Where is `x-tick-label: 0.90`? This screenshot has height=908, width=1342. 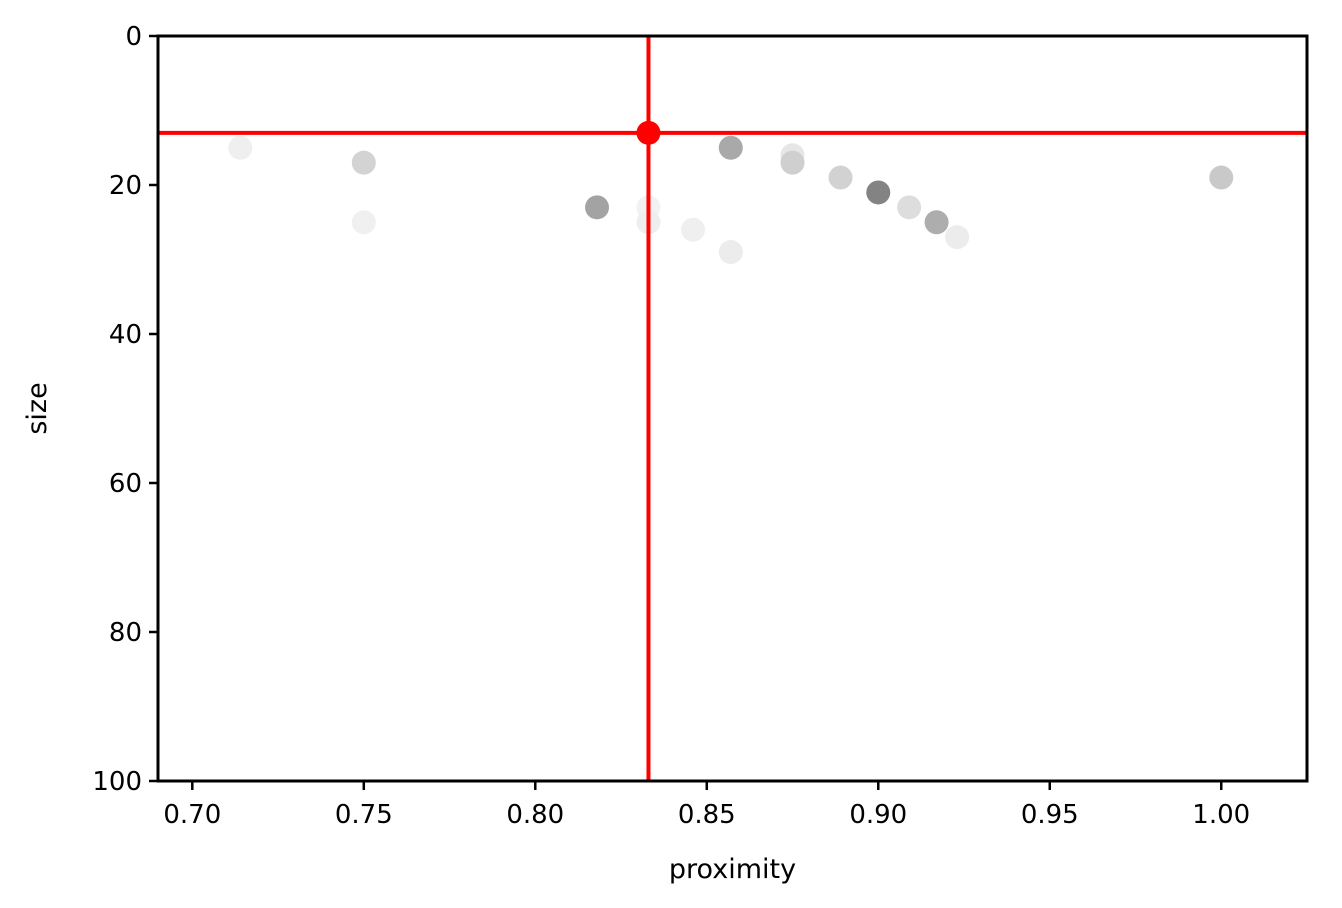
x-tick-label: 0.90 is located at coordinates (878, 815).